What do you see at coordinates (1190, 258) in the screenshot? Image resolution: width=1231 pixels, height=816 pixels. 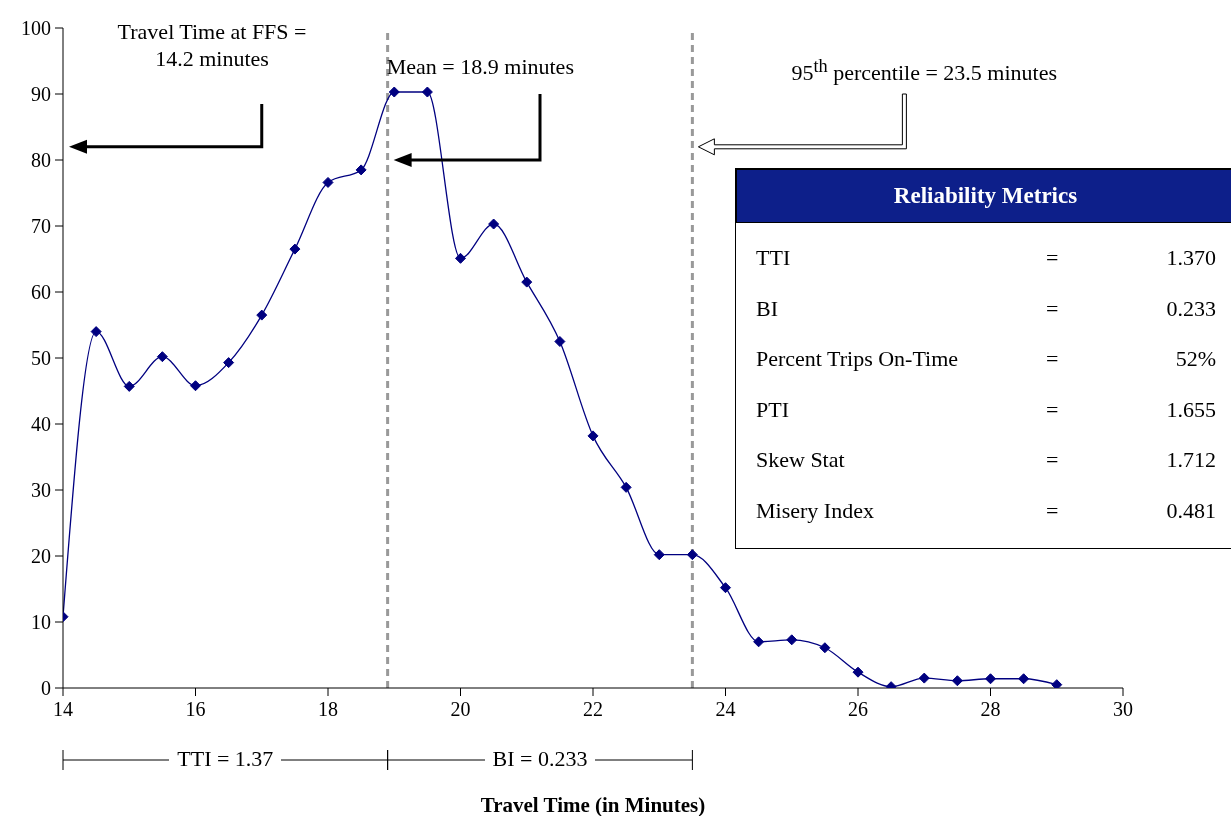 I see `text: 1.370` at bounding box center [1190, 258].